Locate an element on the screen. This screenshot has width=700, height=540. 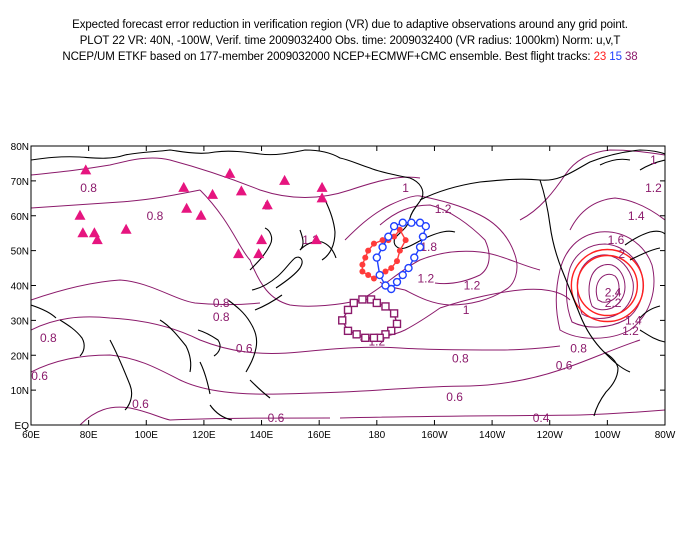
contour-label: 0.4 is located at coordinates (541, 418).